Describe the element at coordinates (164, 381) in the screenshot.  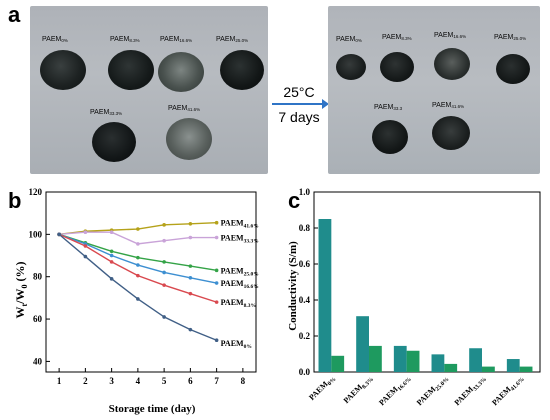
I see `b-x-tick-label: 5` at that location.